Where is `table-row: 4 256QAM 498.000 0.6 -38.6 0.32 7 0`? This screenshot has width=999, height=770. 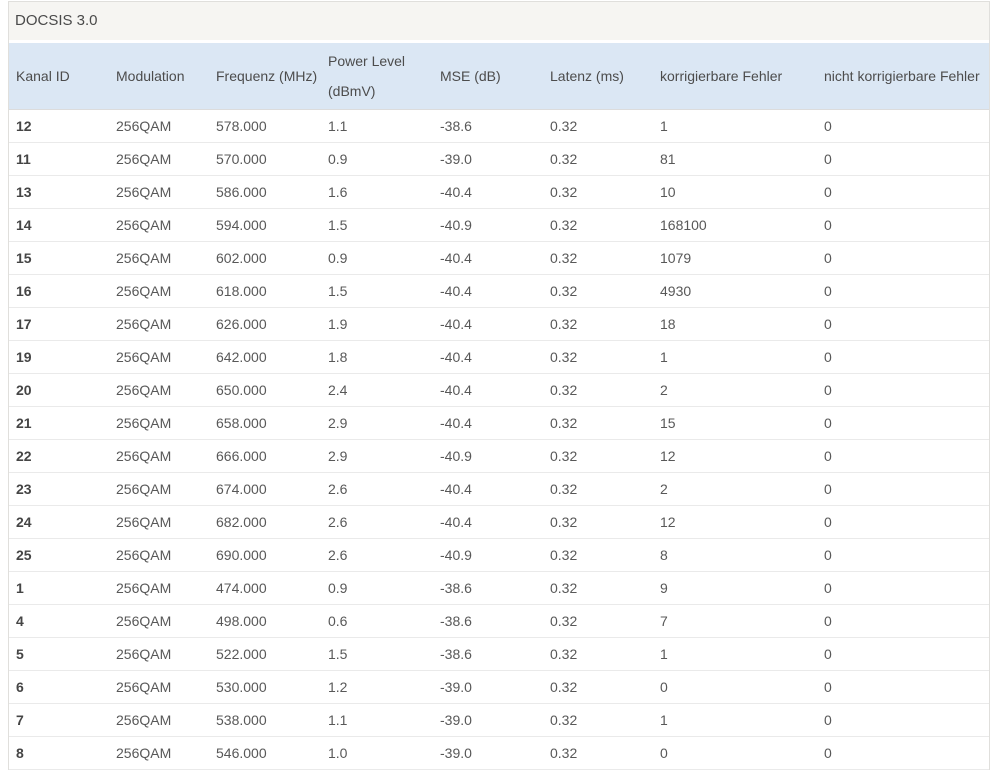 table-row: 4 256QAM 498.000 0.6 -38.6 0.32 7 0 is located at coordinates (499, 621).